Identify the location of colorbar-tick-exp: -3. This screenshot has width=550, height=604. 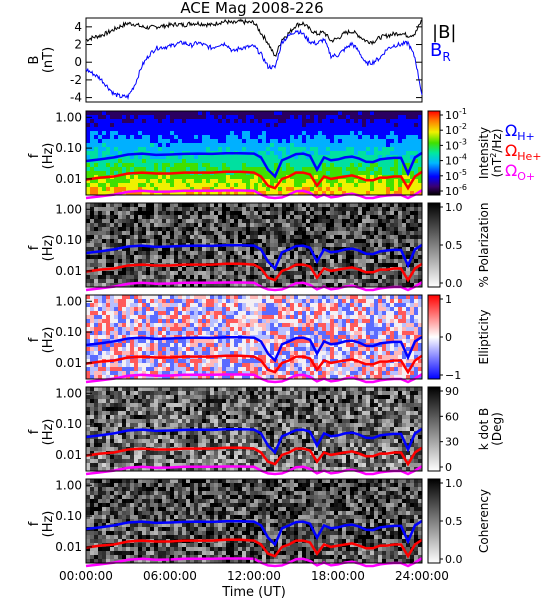
(463, 141).